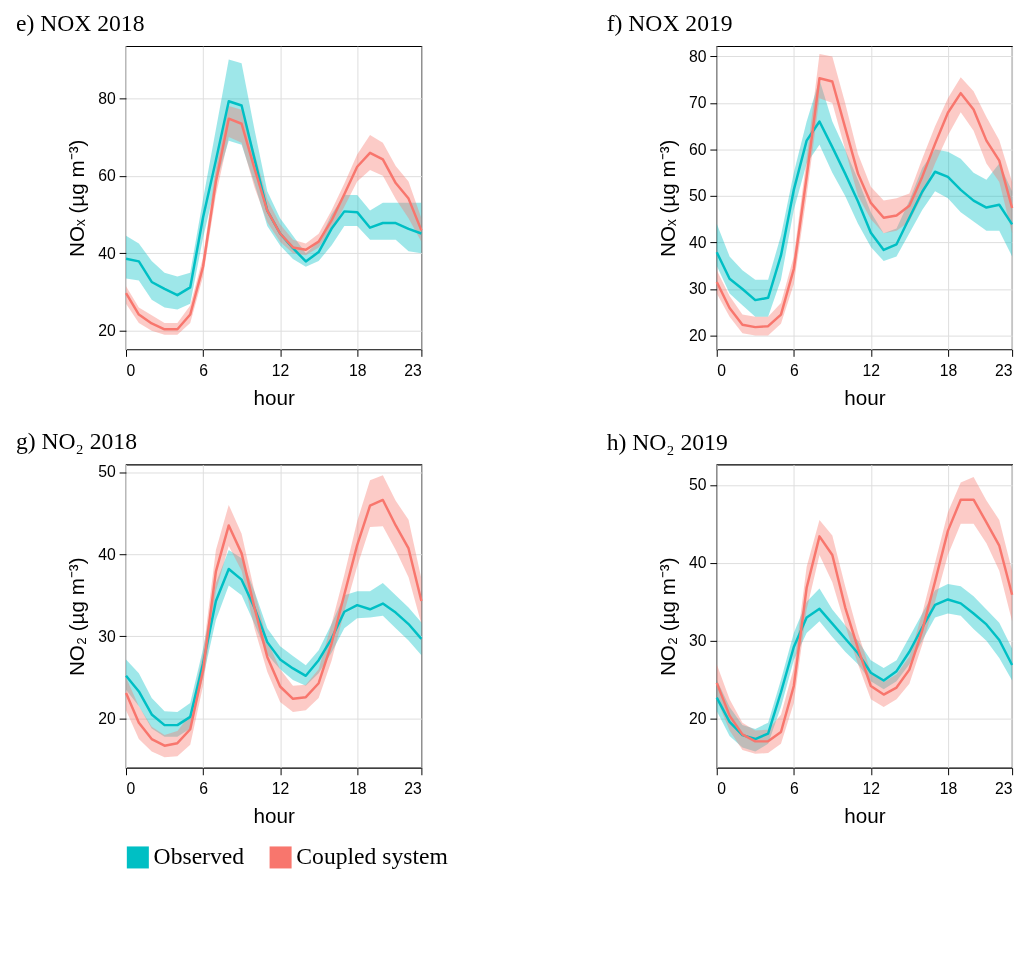 This screenshot has height=958, width=1019. Describe the element at coordinates (669, 23) in the screenshot. I see `chart-title: f) NOX 2019` at that location.